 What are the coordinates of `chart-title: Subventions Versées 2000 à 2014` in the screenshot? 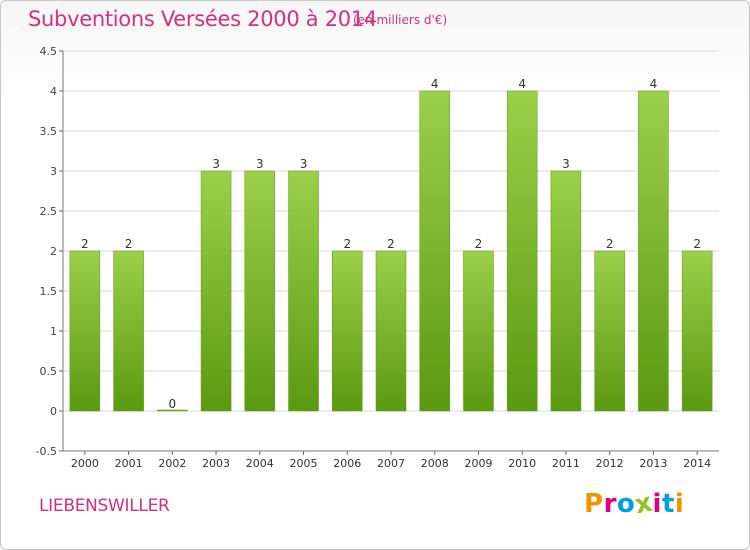 It's located at (202, 19).